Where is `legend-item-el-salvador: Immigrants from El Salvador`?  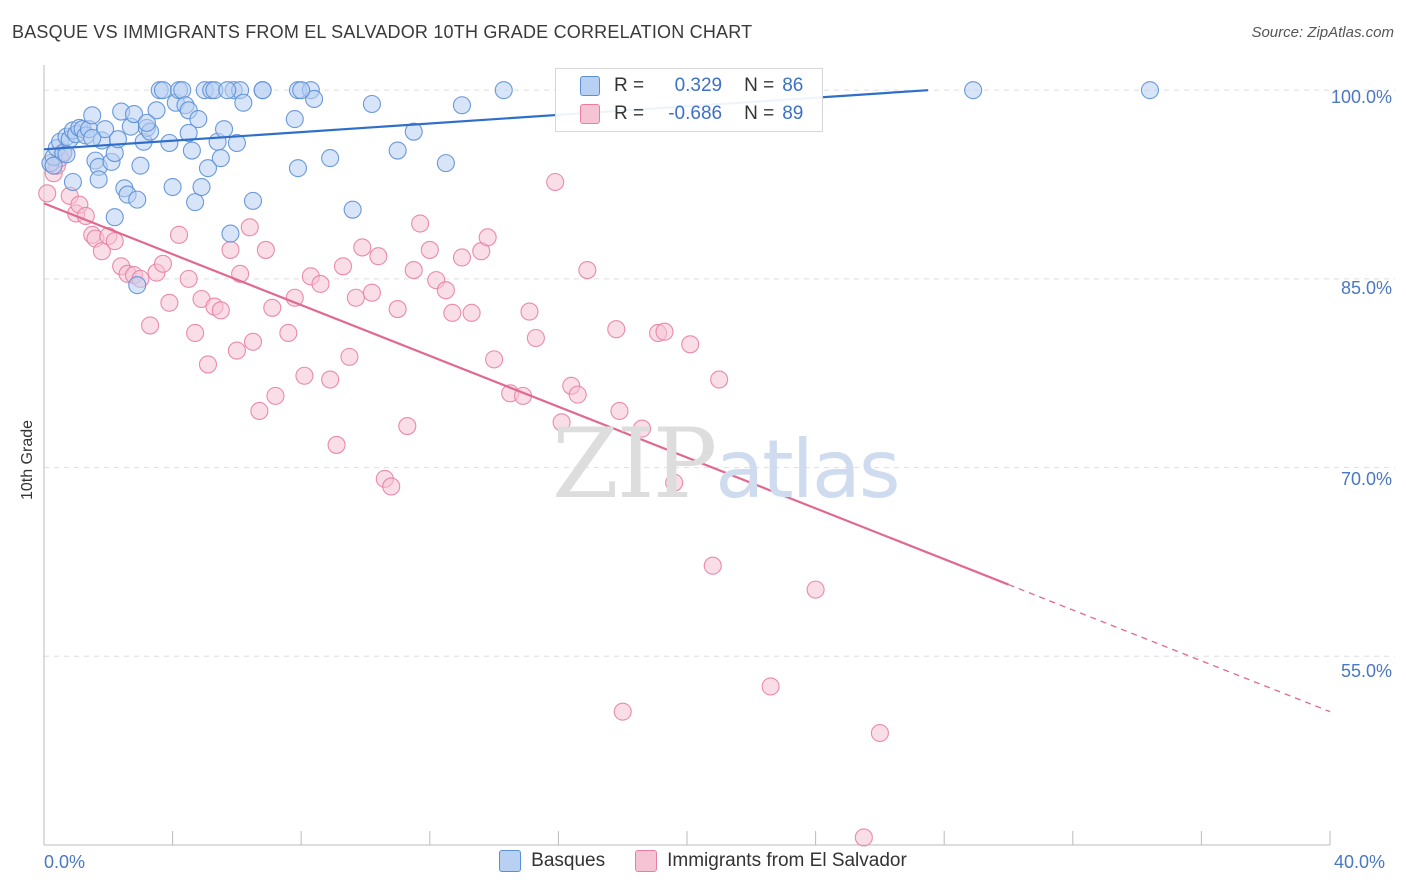 legend-item-el-salvador: Immigrants from El Salvador is located at coordinates (771, 861).